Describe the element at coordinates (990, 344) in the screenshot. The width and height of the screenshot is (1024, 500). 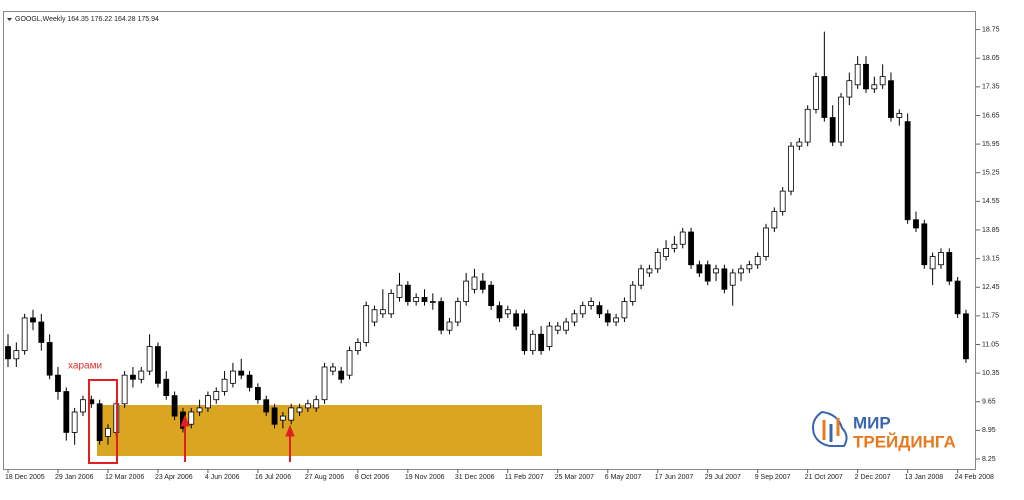
I see `y-tick-label: 11.05` at that location.